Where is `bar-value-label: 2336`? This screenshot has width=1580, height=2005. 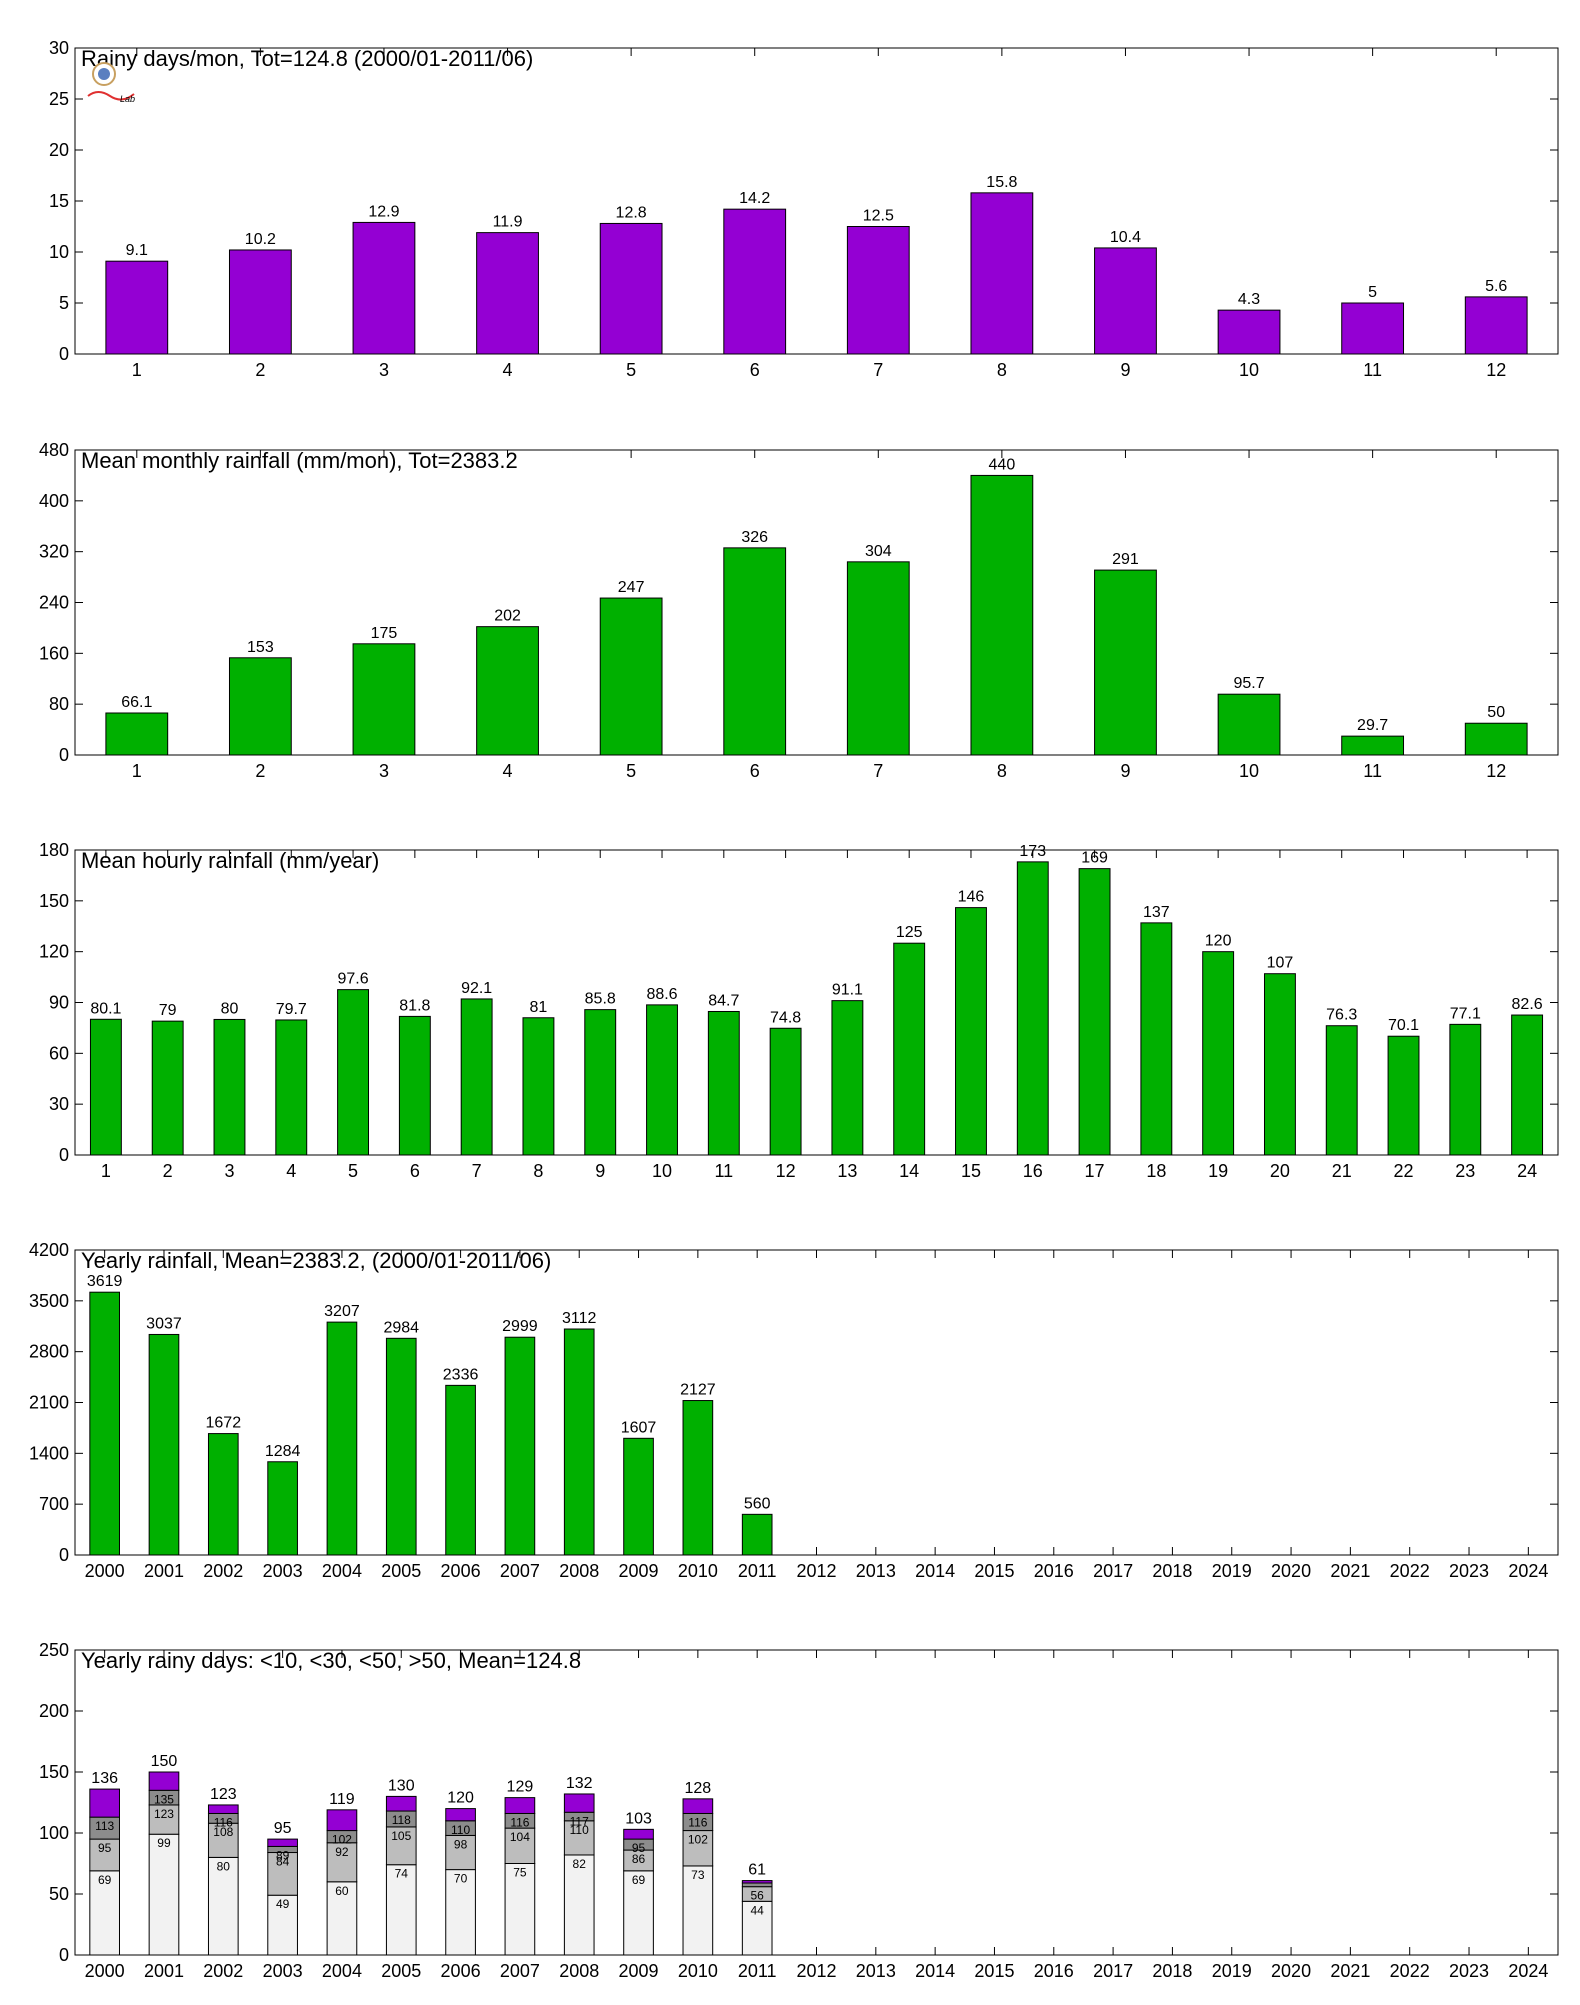 bar-value-label: 2336 is located at coordinates (461, 1374).